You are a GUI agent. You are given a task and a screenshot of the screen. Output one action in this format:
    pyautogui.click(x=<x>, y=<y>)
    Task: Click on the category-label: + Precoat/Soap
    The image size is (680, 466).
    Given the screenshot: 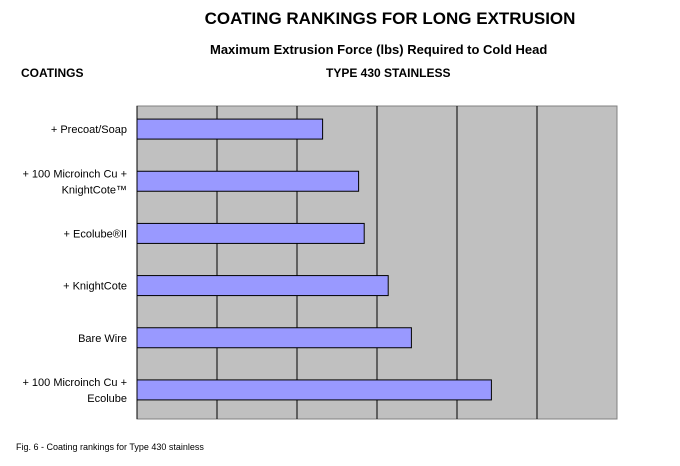 What is the action you would take?
    pyautogui.click(x=89, y=130)
    